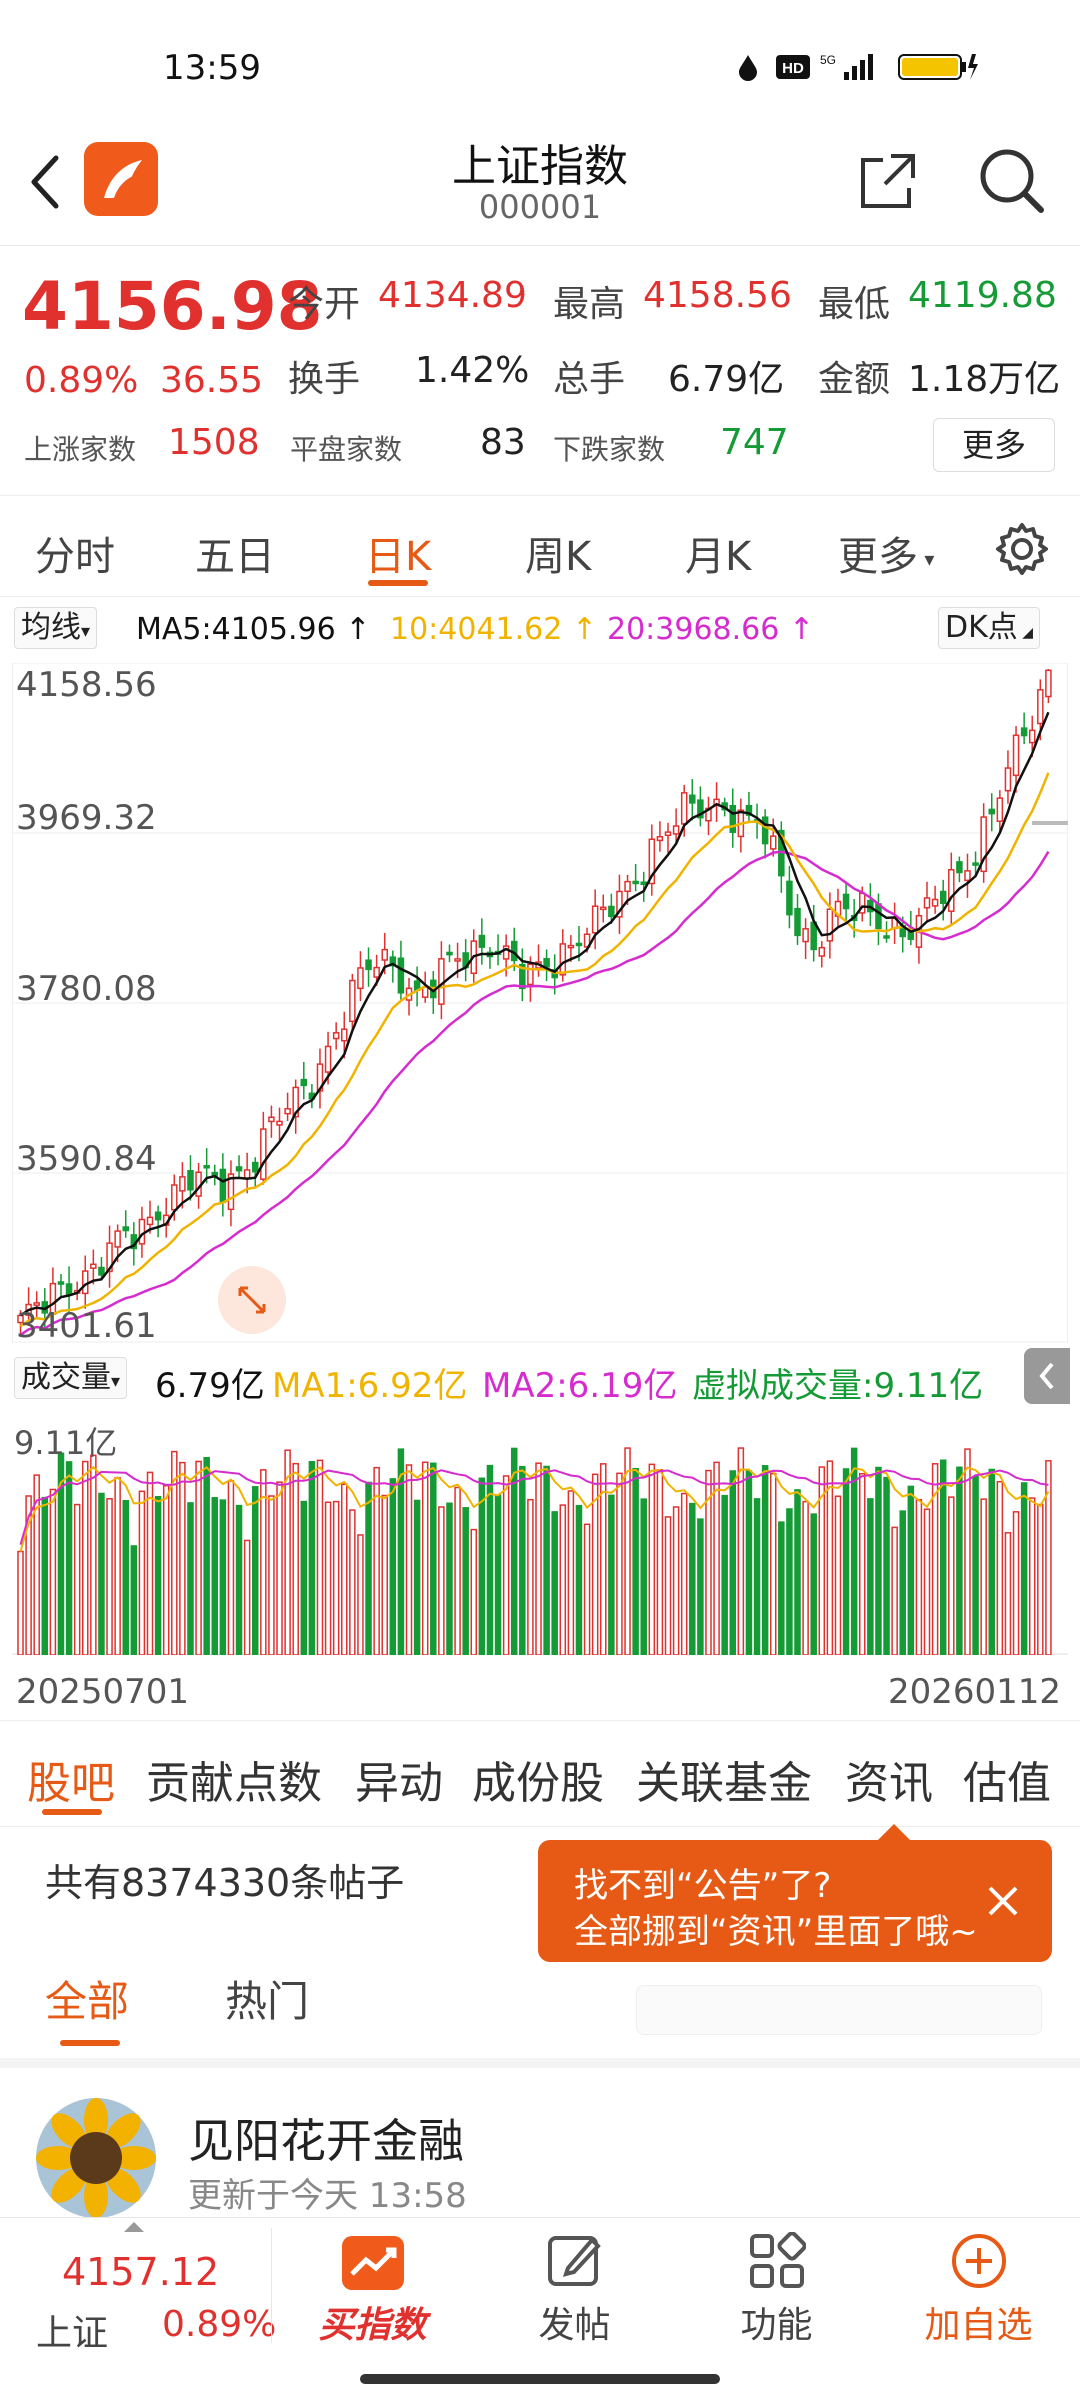  I want to click on tab-movement: 异动, so click(399, 1783).